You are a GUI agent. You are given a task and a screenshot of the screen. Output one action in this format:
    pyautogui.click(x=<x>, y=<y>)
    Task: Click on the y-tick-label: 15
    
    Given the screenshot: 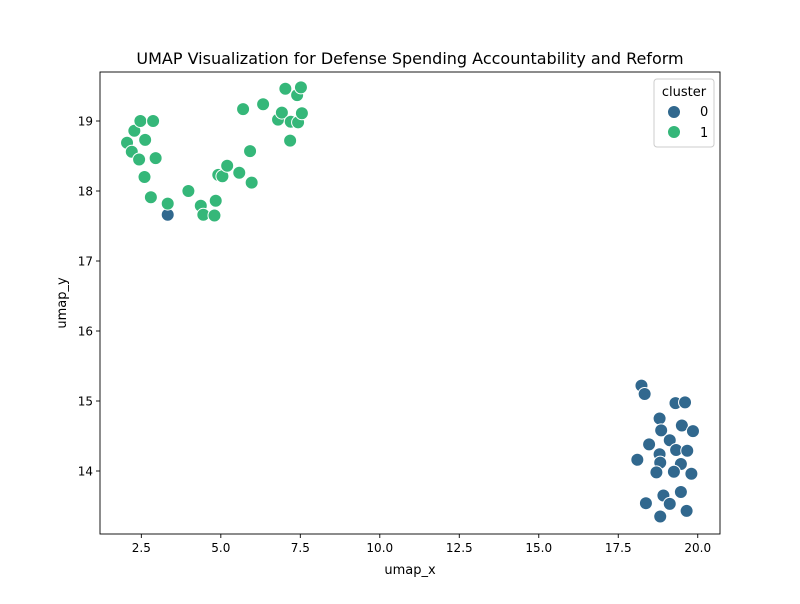 What is the action you would take?
    pyautogui.click(x=85, y=402)
    